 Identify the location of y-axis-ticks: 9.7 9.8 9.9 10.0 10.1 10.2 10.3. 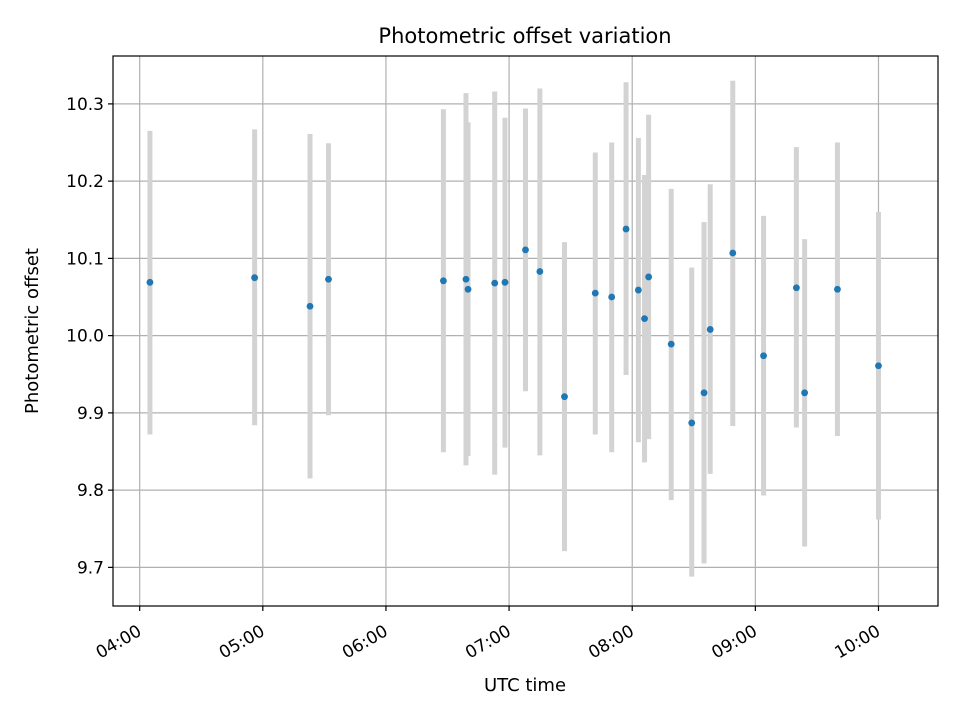
(89, 336).